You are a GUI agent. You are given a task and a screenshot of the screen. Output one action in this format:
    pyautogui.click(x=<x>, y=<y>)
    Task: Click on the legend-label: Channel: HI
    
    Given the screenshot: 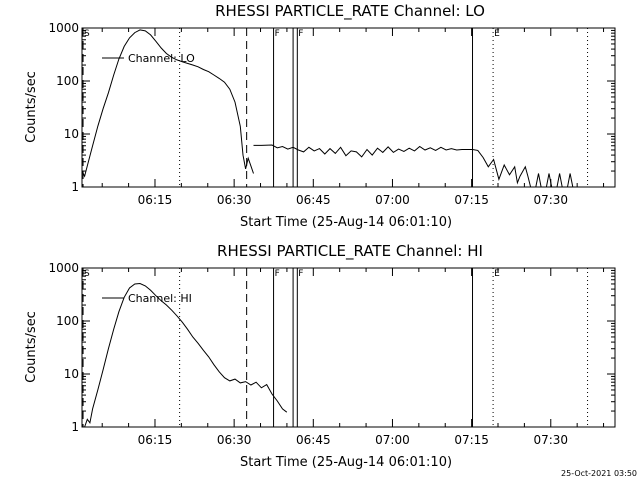 What is the action you would take?
    pyautogui.click(x=160, y=298)
    